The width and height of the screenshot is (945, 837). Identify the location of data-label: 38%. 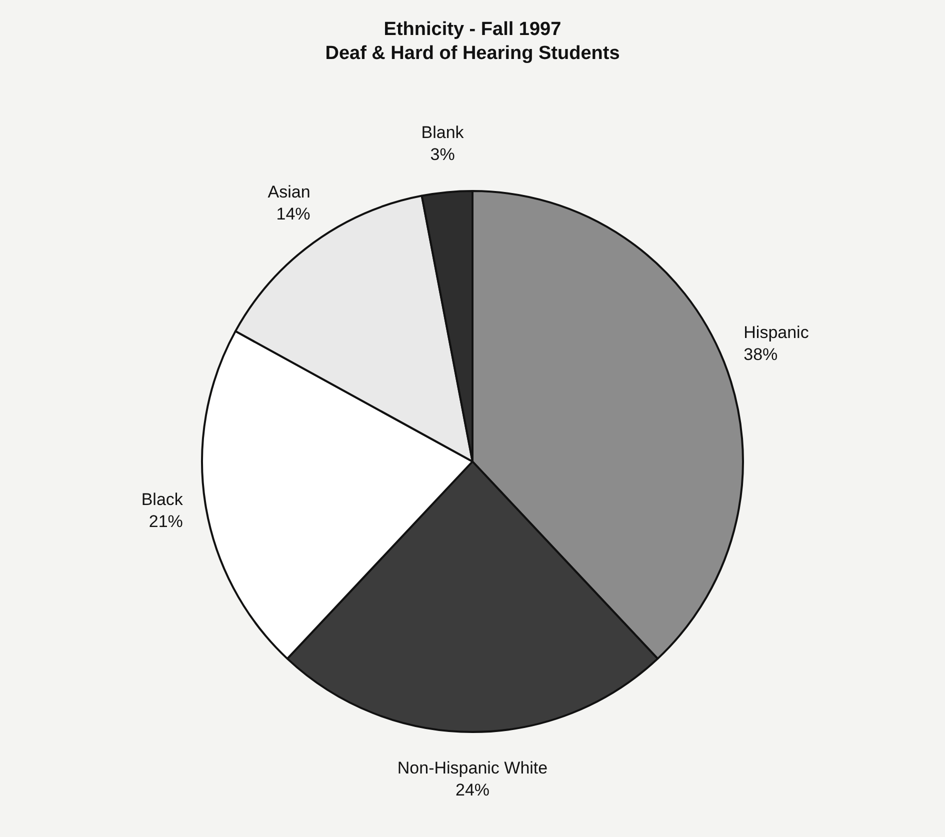
(761, 354).